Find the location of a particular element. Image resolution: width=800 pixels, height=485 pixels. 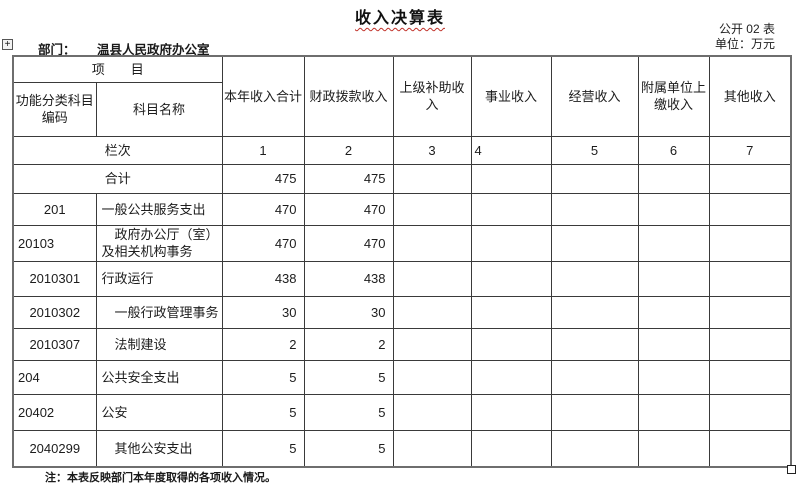

lanci-cell: 5 is located at coordinates (594, 150).